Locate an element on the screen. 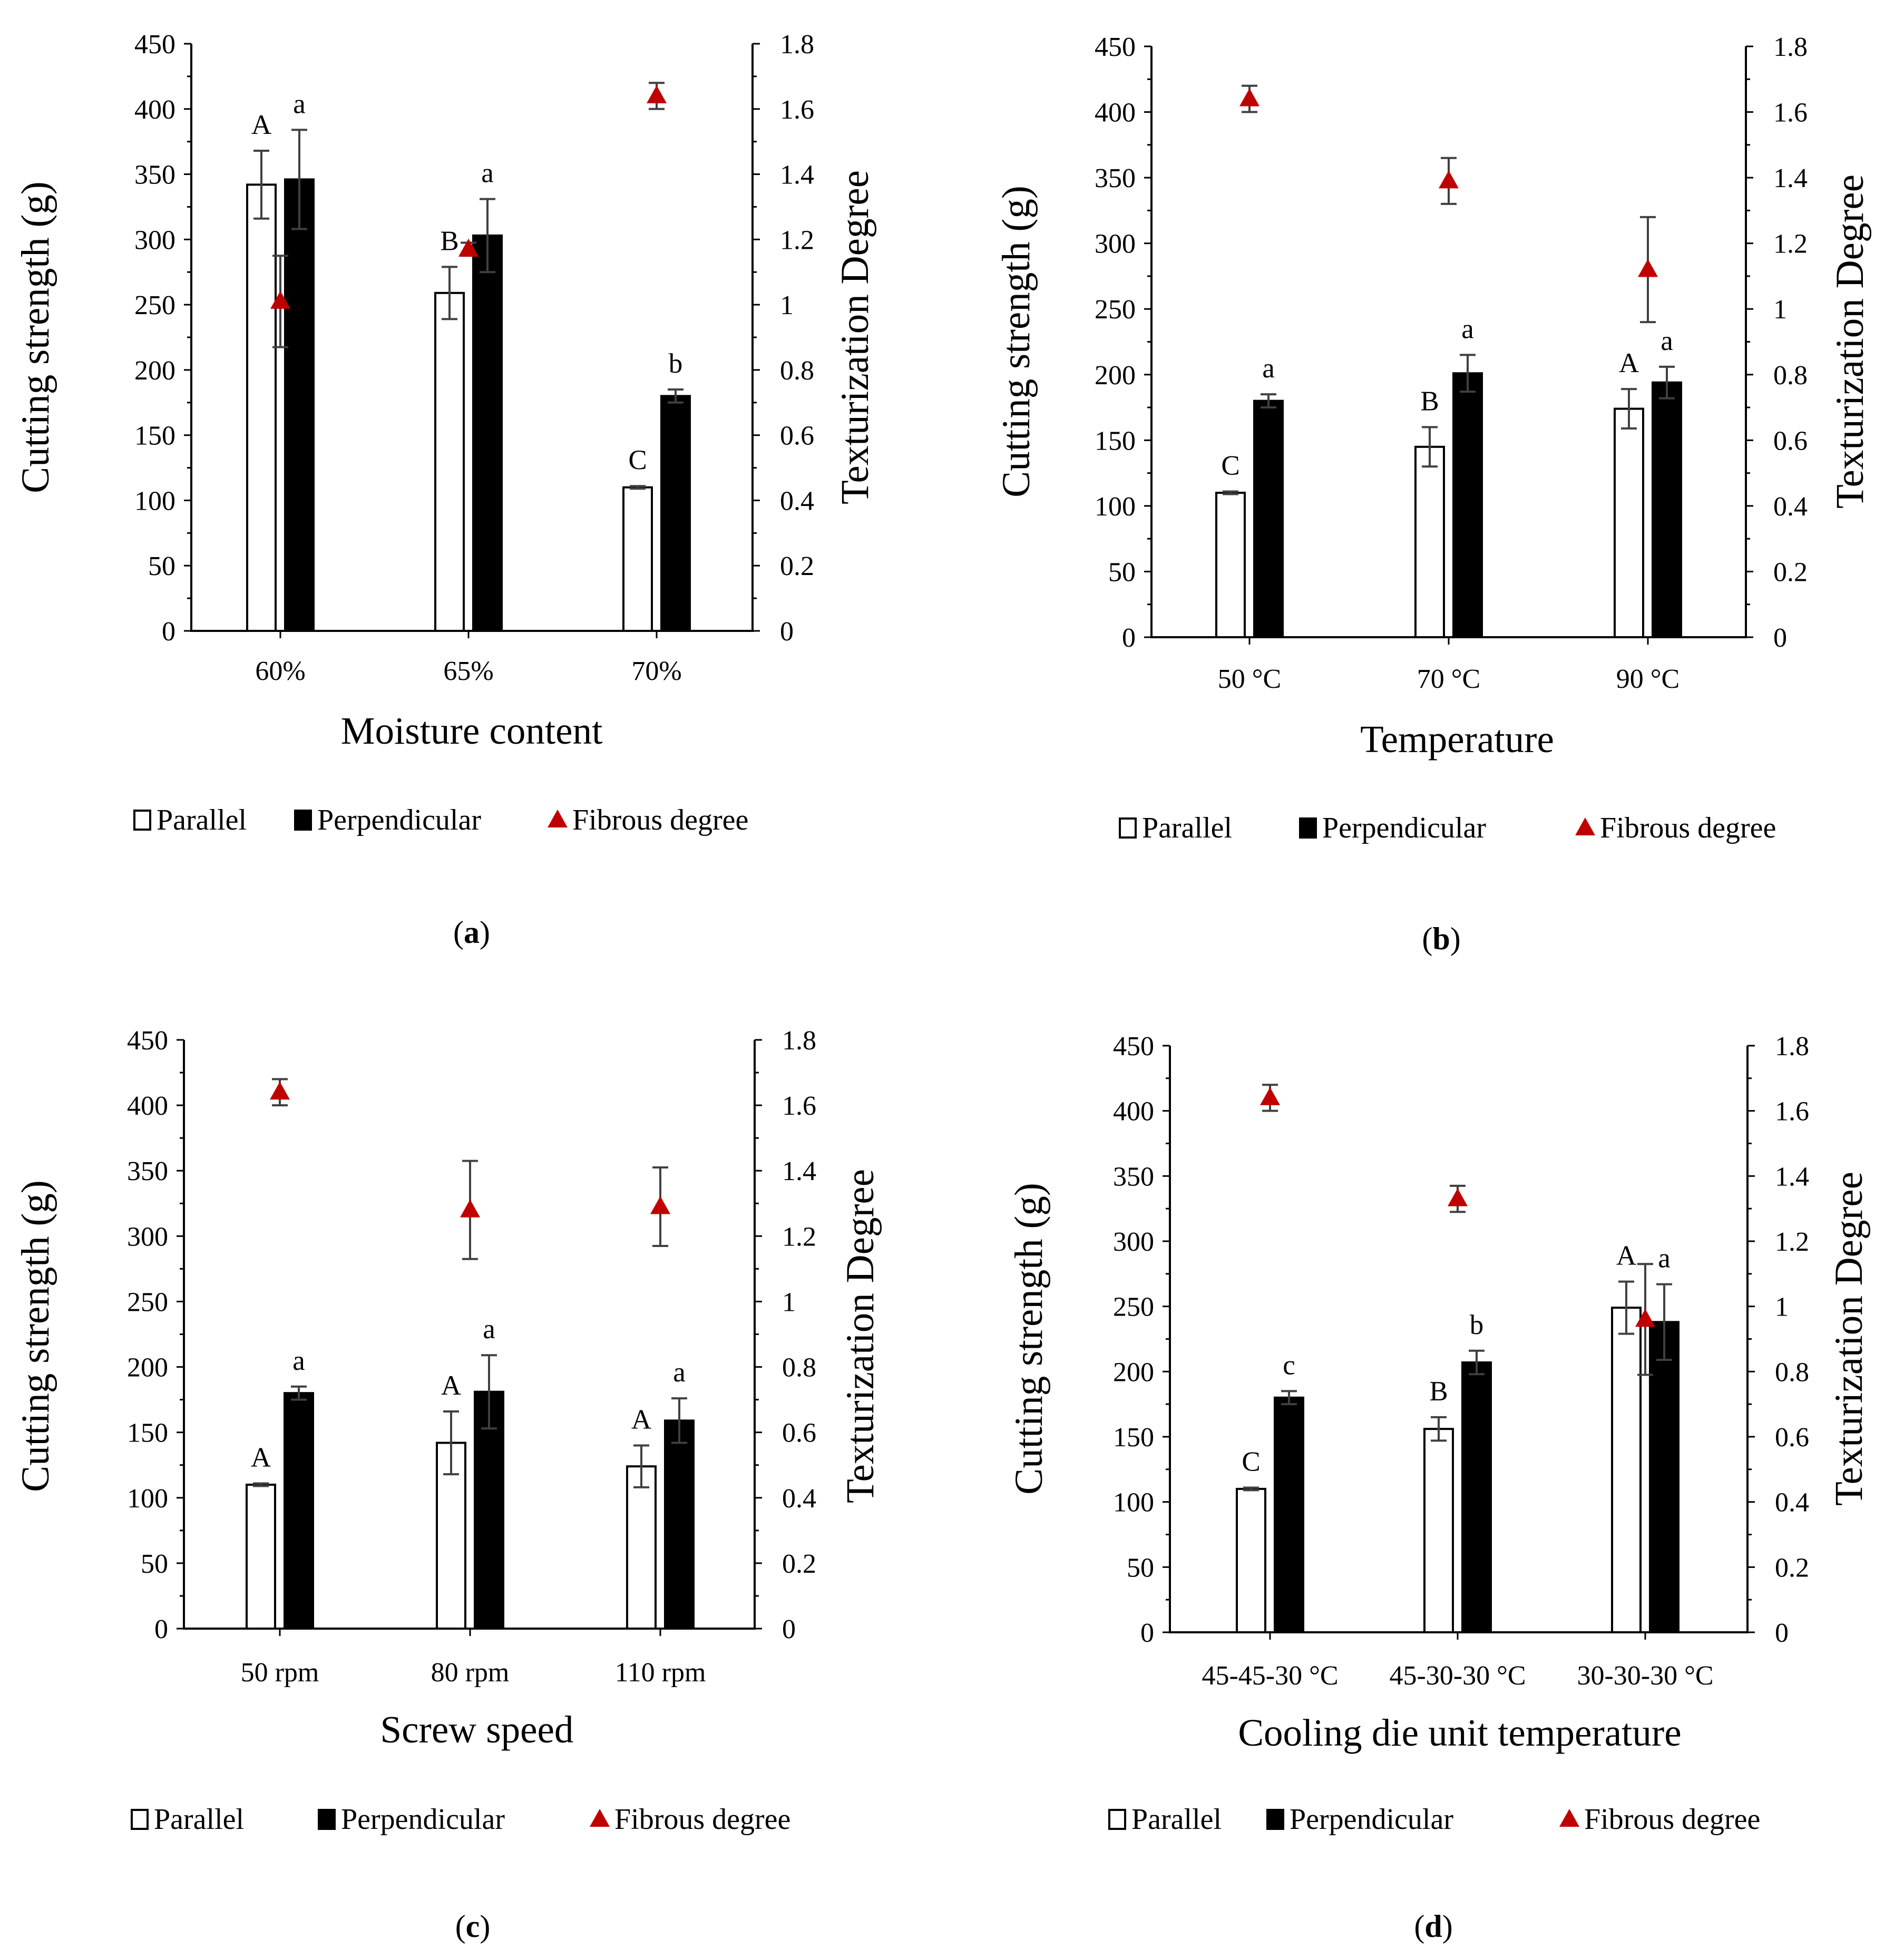  y-tick-label-left: 150 is located at coordinates (154, 436).